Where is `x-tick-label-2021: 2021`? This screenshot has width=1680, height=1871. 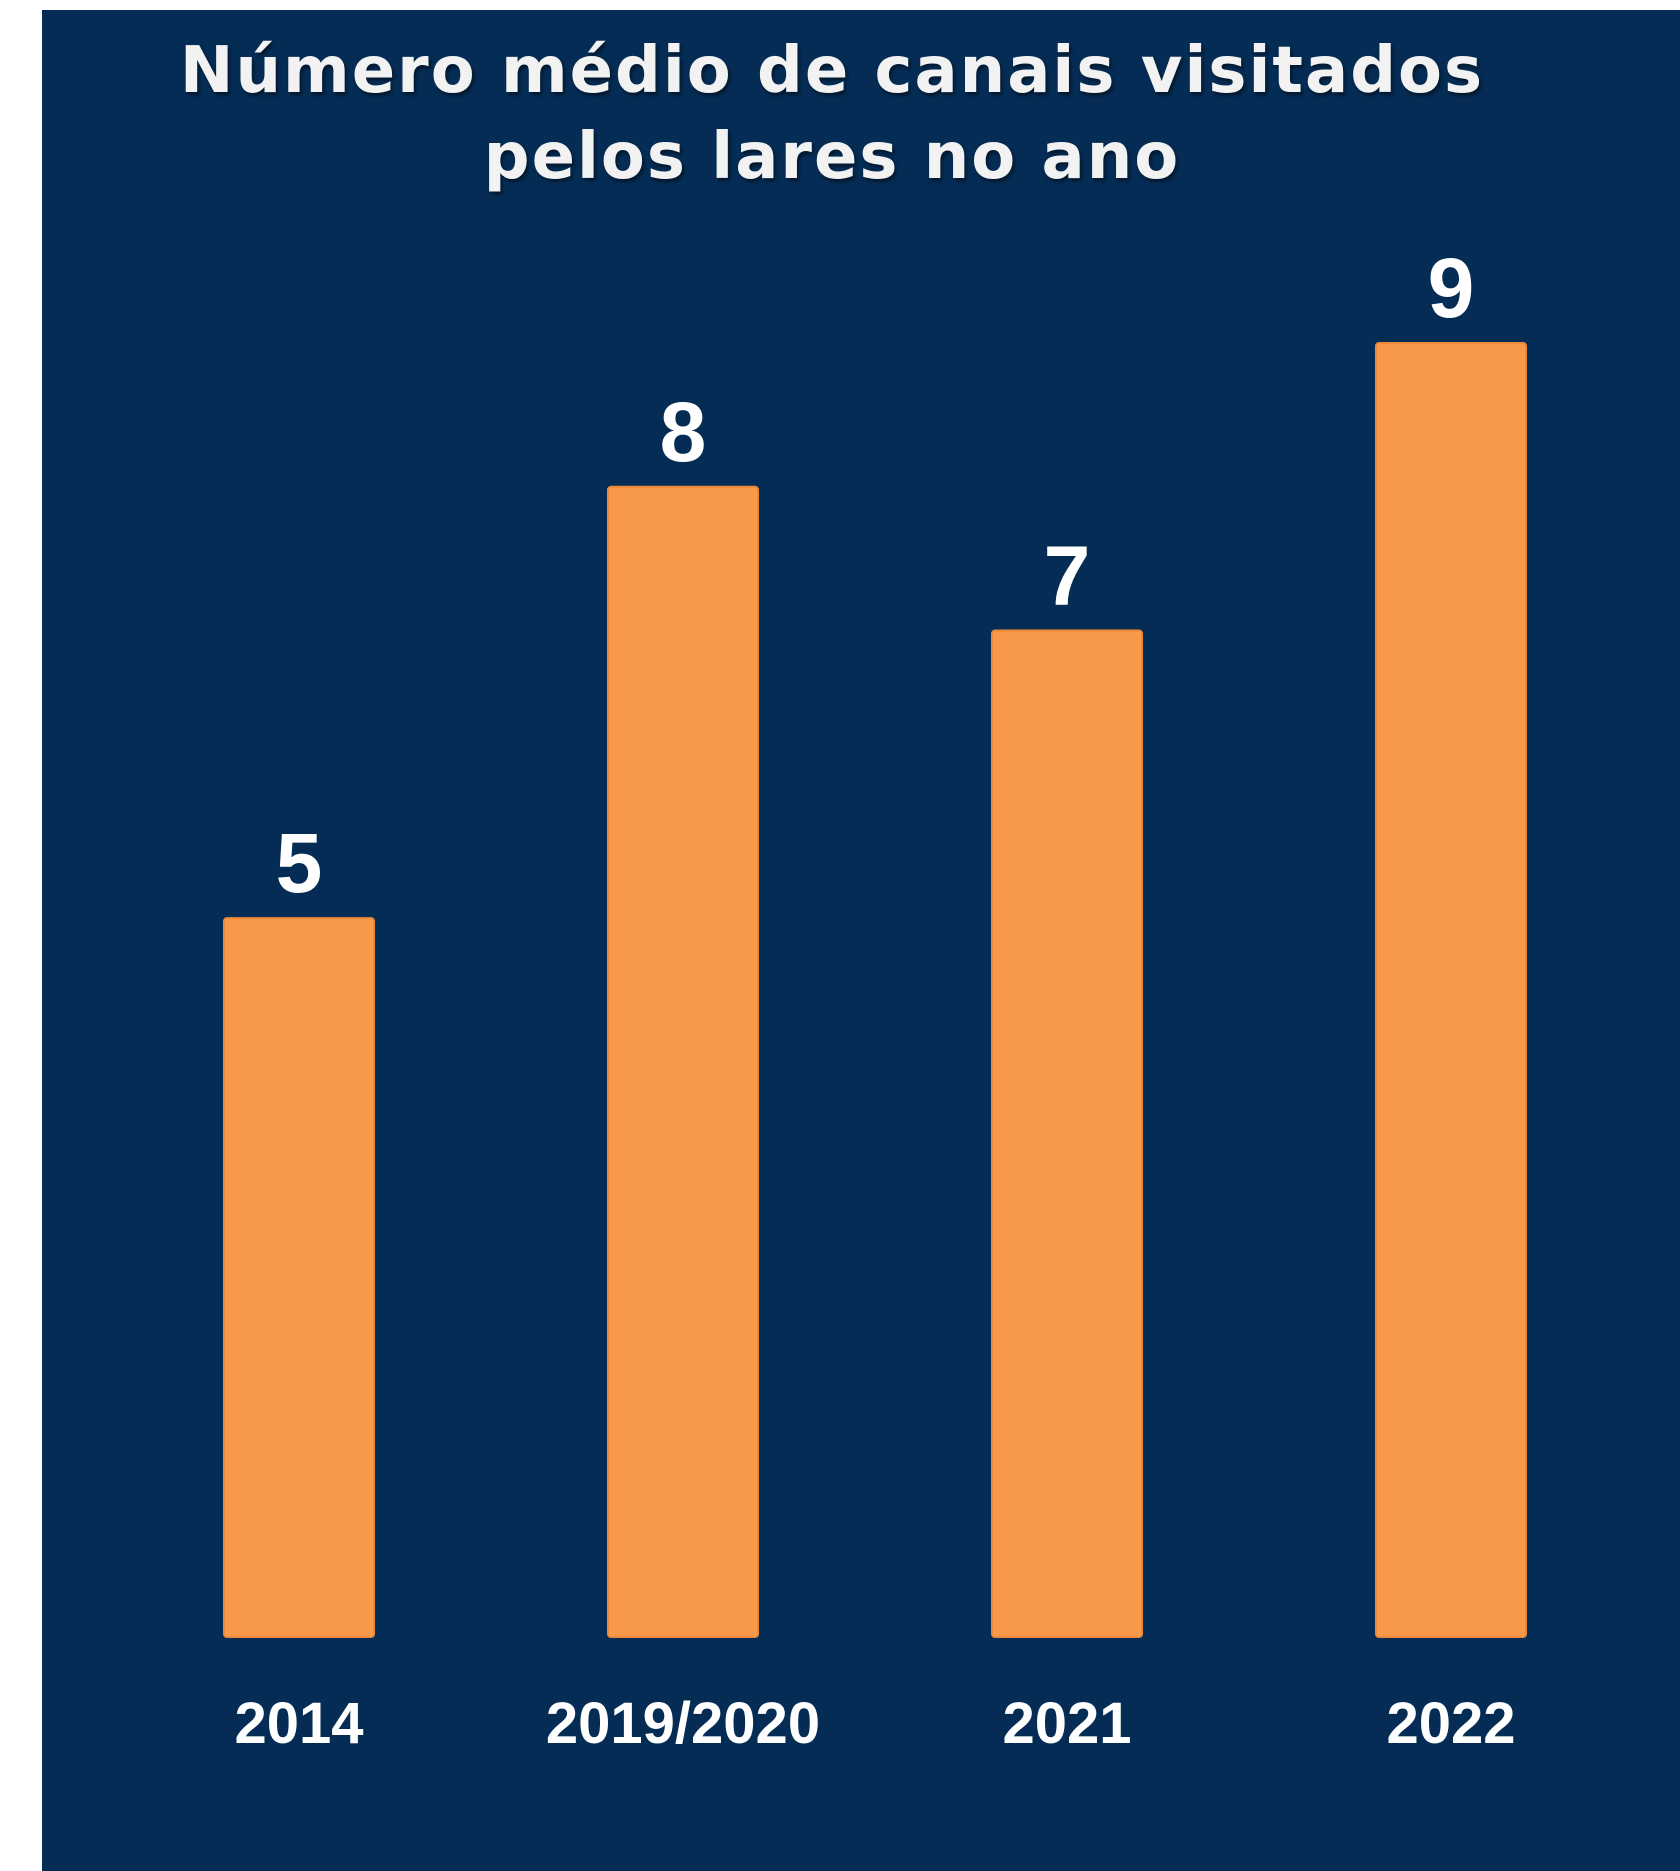
x-tick-label-2021: 2021 is located at coordinates (1066, 1723).